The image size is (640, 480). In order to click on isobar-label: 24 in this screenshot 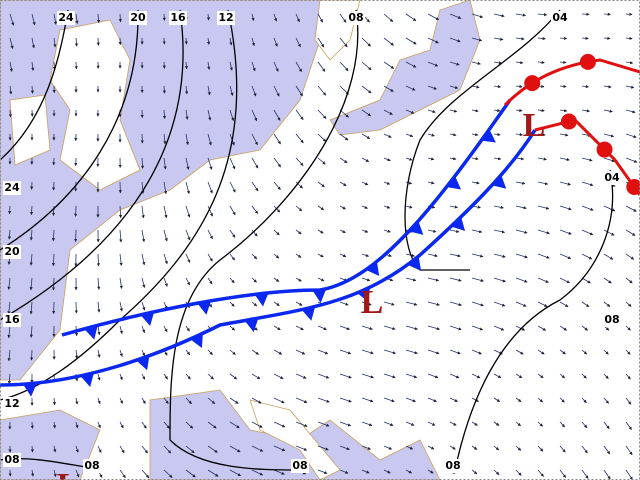, I will do `click(12, 187)`.